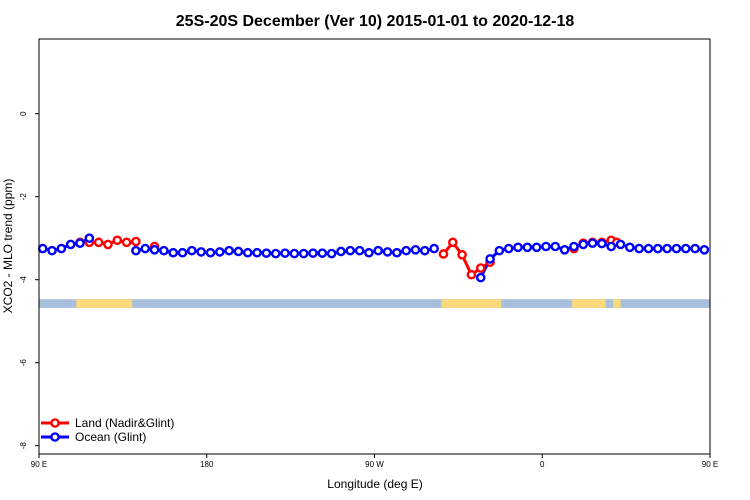 The height and width of the screenshot is (500, 750). Describe the element at coordinates (542, 464) in the screenshot. I see `x-tick-label: 0` at that location.